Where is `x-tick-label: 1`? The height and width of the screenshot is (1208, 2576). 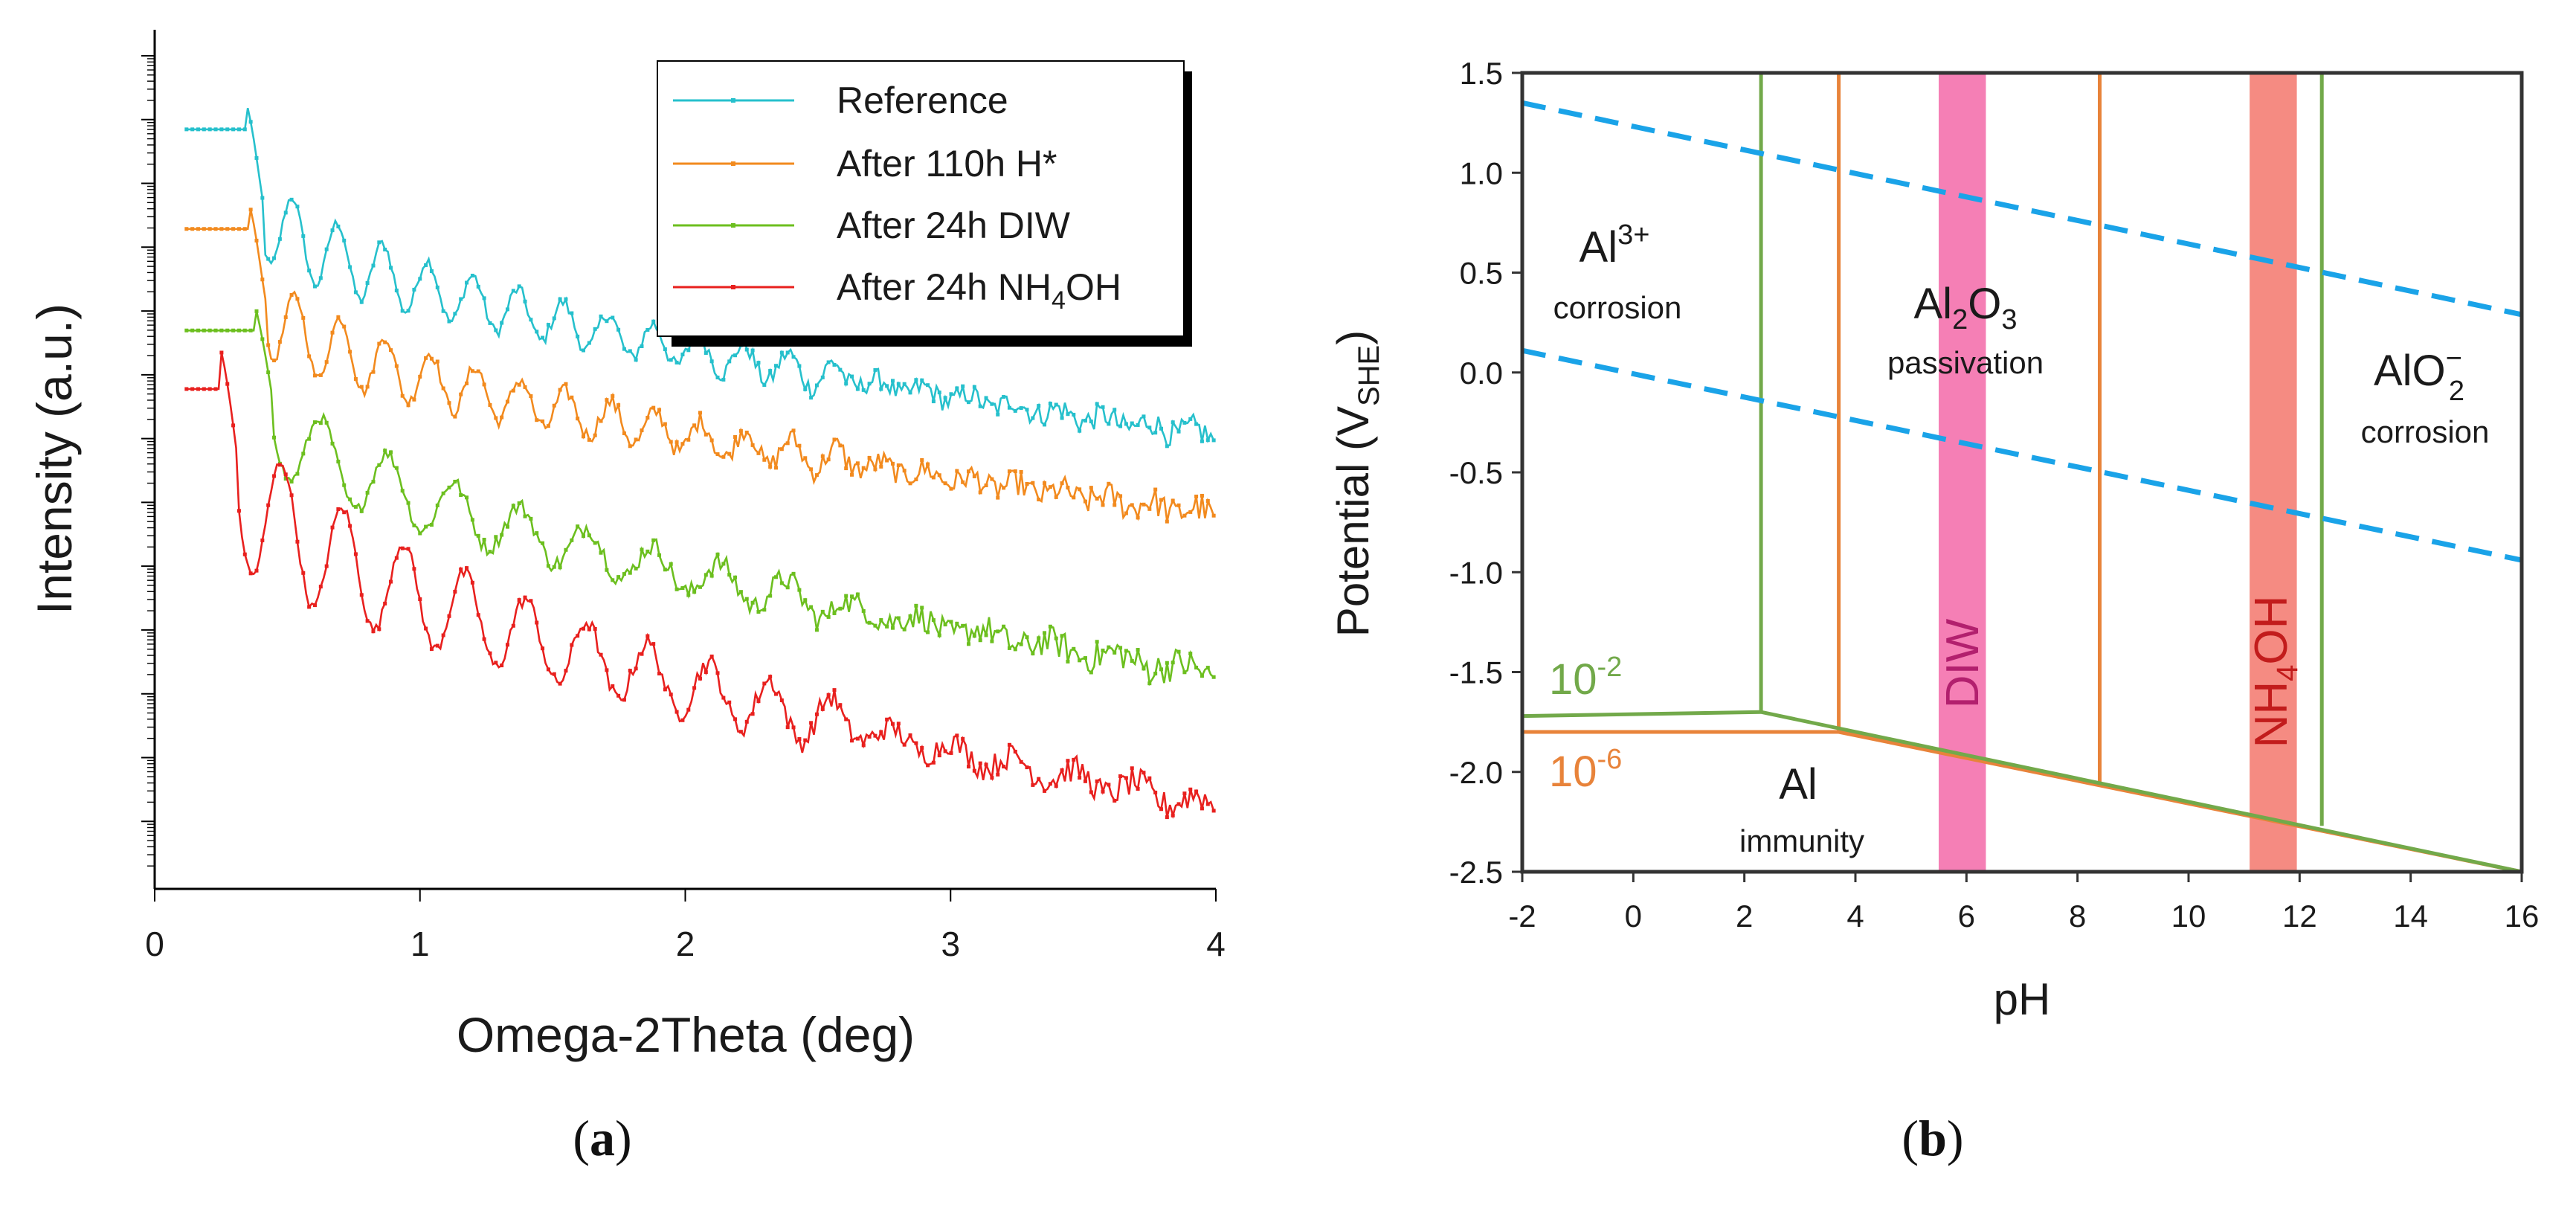
x-tick-label: 1 is located at coordinates (420, 944).